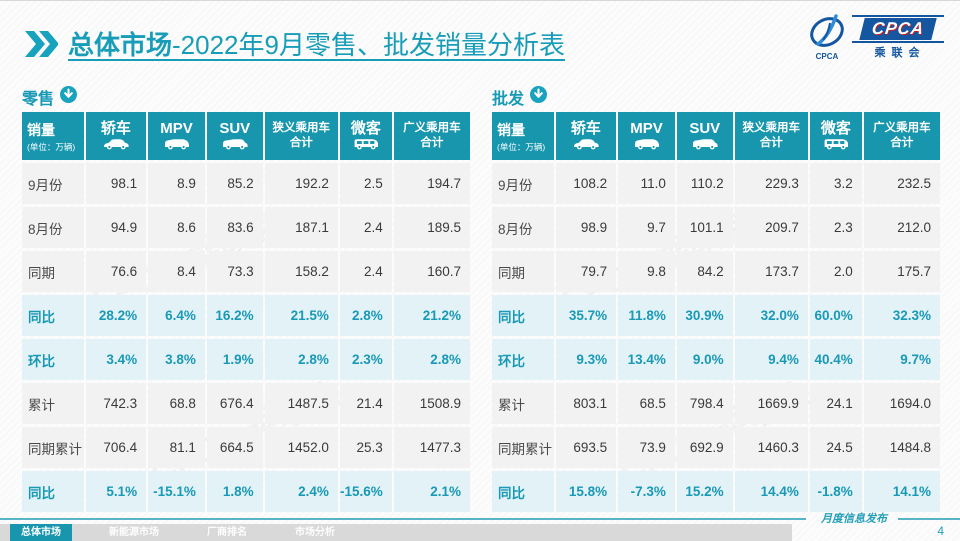  What do you see at coordinates (704, 271) in the screenshot?
I see `table-cell: 84.2` at bounding box center [704, 271].